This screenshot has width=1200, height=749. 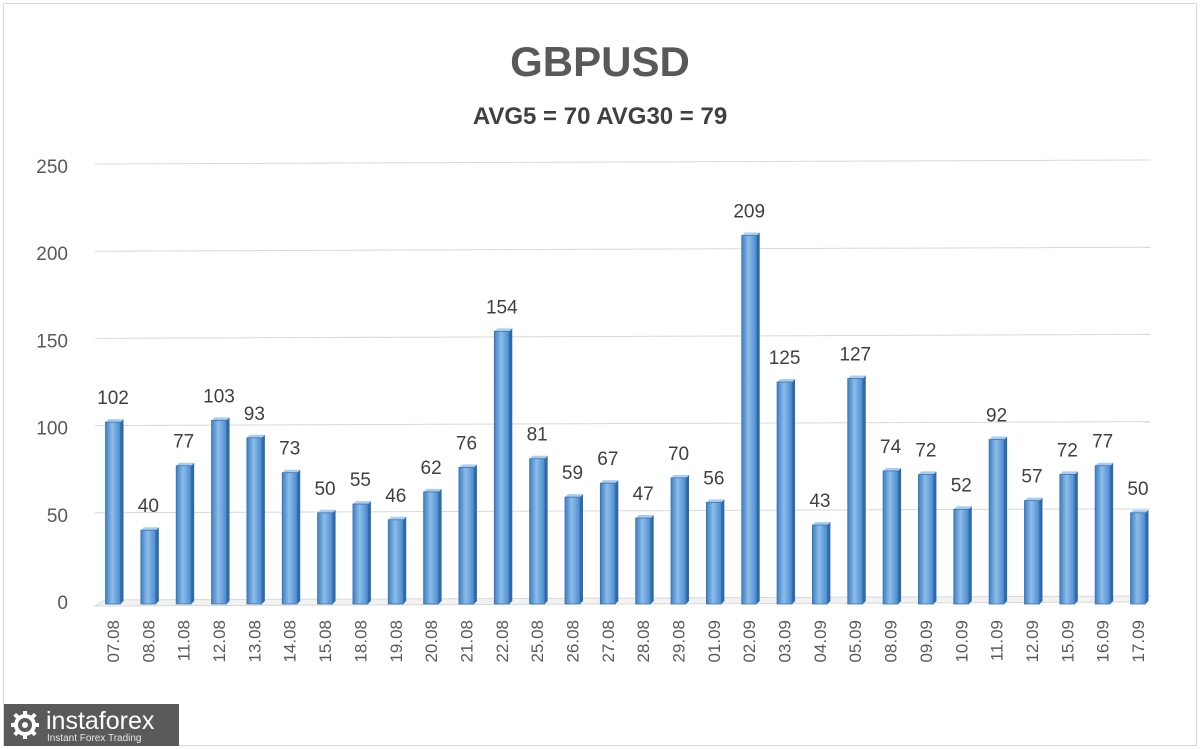 I want to click on x-tick-label: 13.08, so click(x=254, y=641).